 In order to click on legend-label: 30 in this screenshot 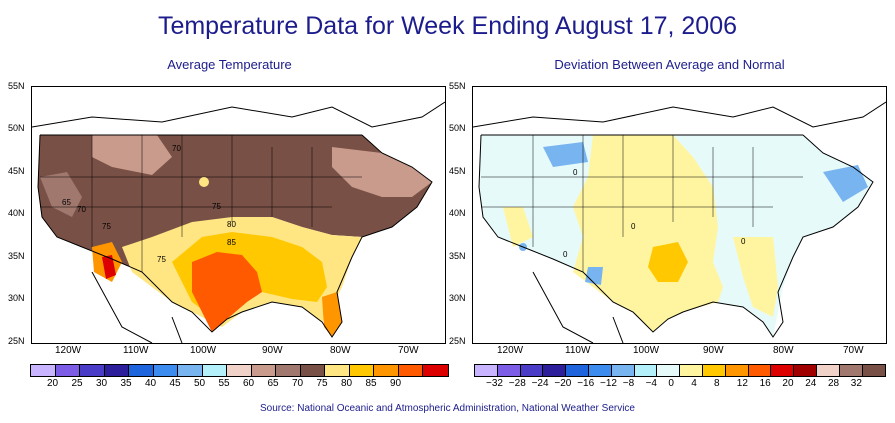, I will do `click(102, 383)`.